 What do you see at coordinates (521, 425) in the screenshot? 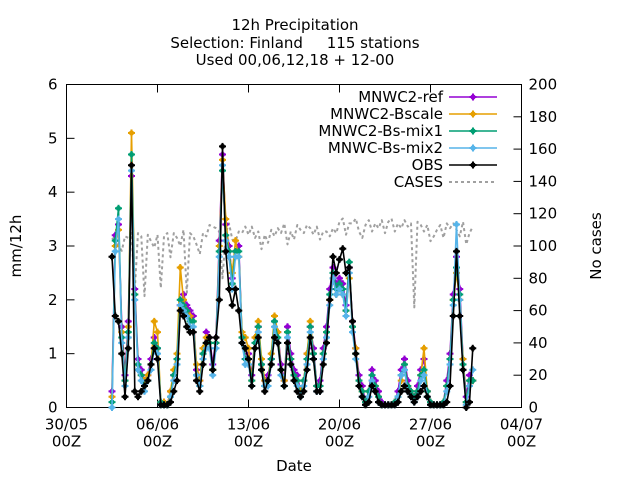
I see `x-tick-label: 04/07` at bounding box center [521, 425].